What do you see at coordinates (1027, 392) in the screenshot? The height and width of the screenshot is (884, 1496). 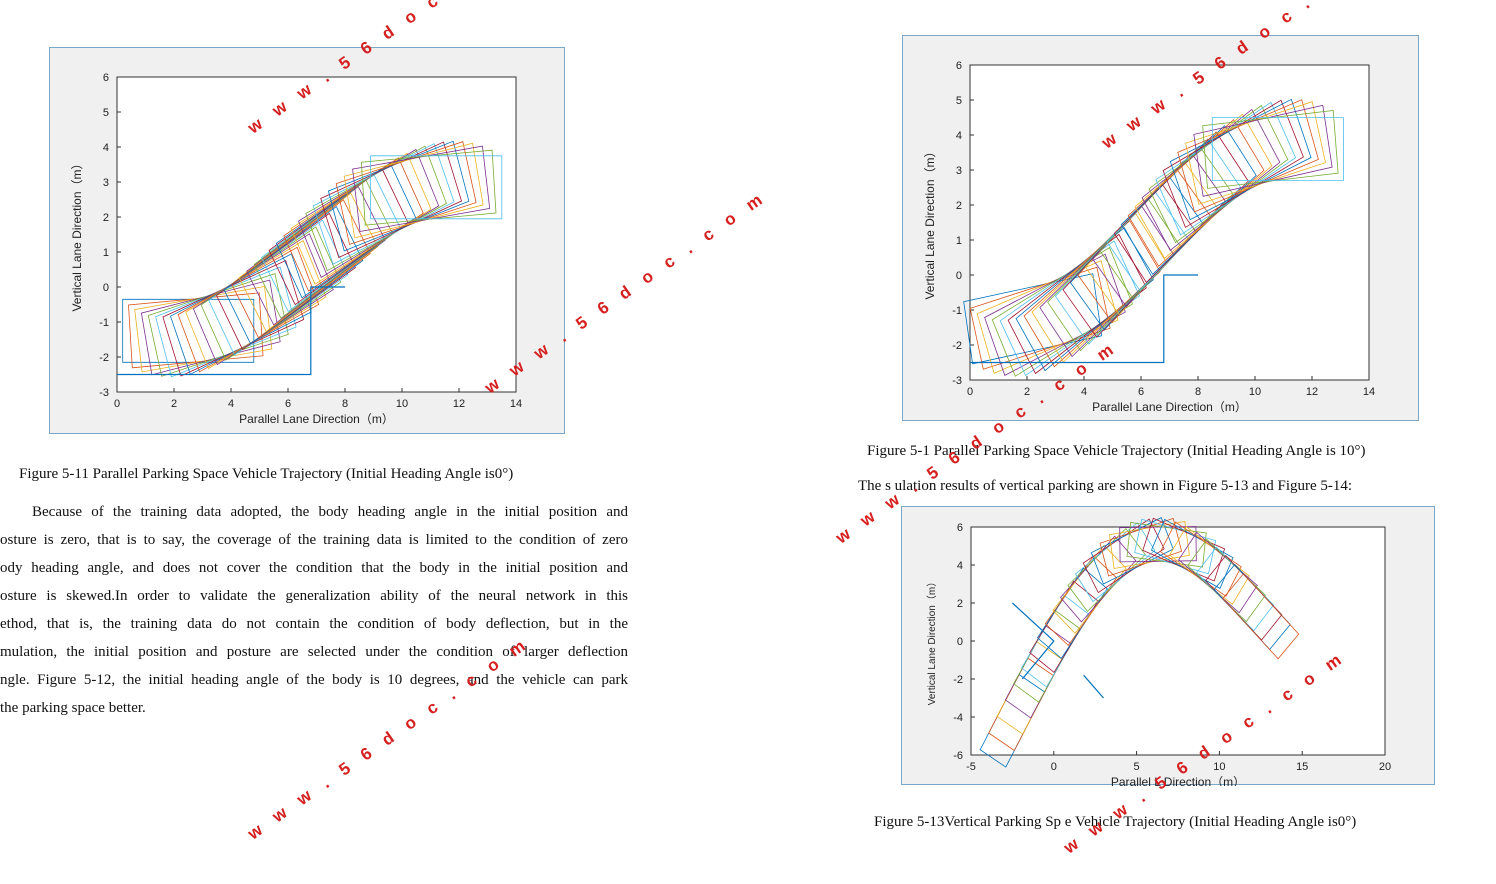 I see `x-tick-label: 2` at bounding box center [1027, 392].